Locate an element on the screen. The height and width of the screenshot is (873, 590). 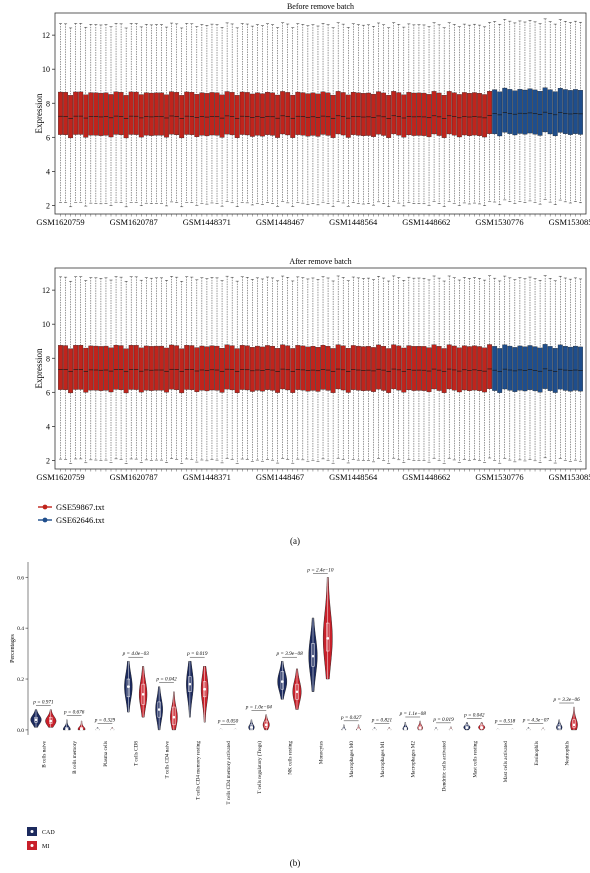
legend-marker-gse59867 is located at coordinates (45, 507).